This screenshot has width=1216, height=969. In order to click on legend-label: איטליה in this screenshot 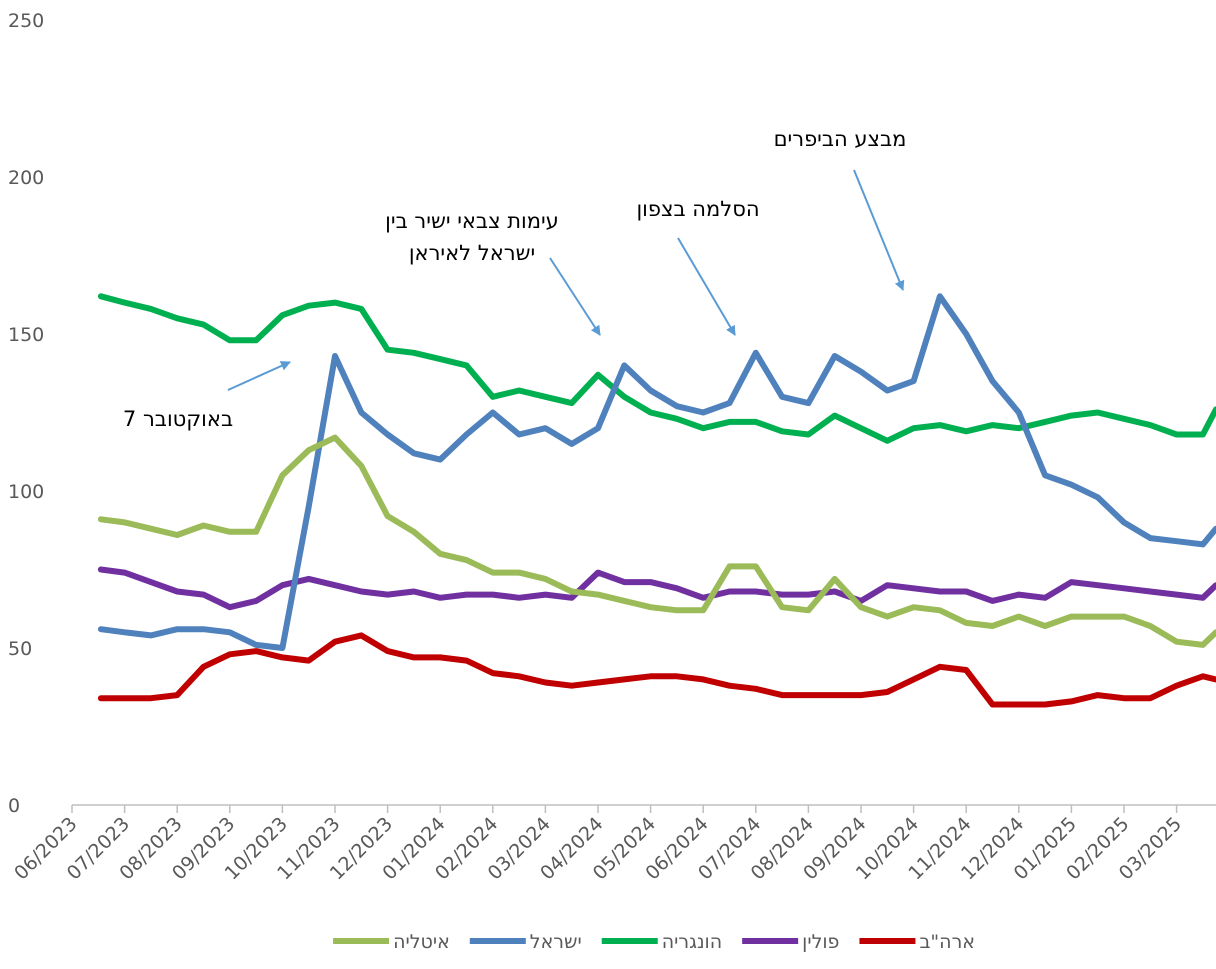, I will do `click(421, 942)`.